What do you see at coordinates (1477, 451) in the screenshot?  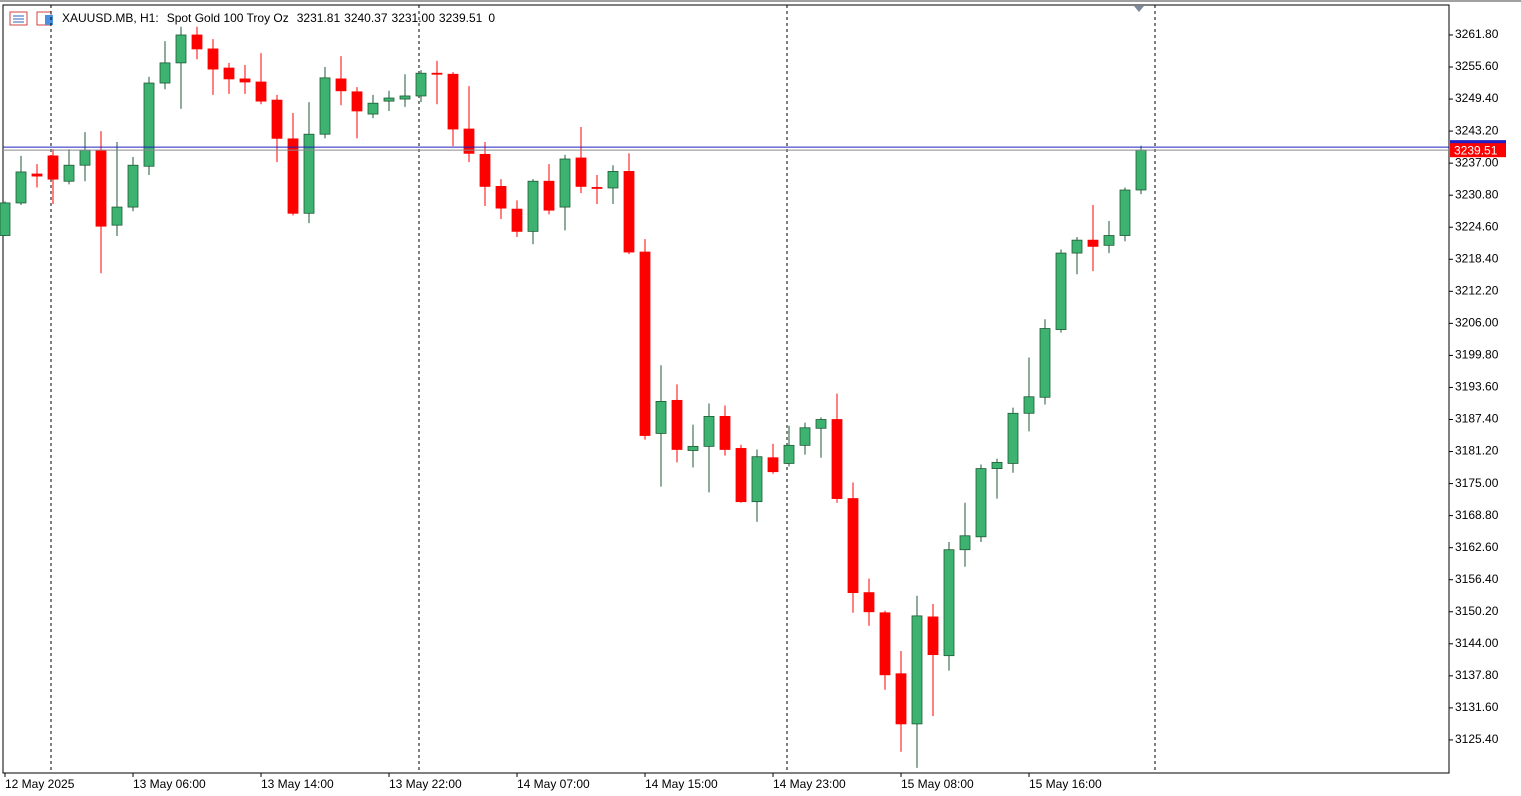 I see `y-tick-label: 3181.20` at bounding box center [1477, 451].